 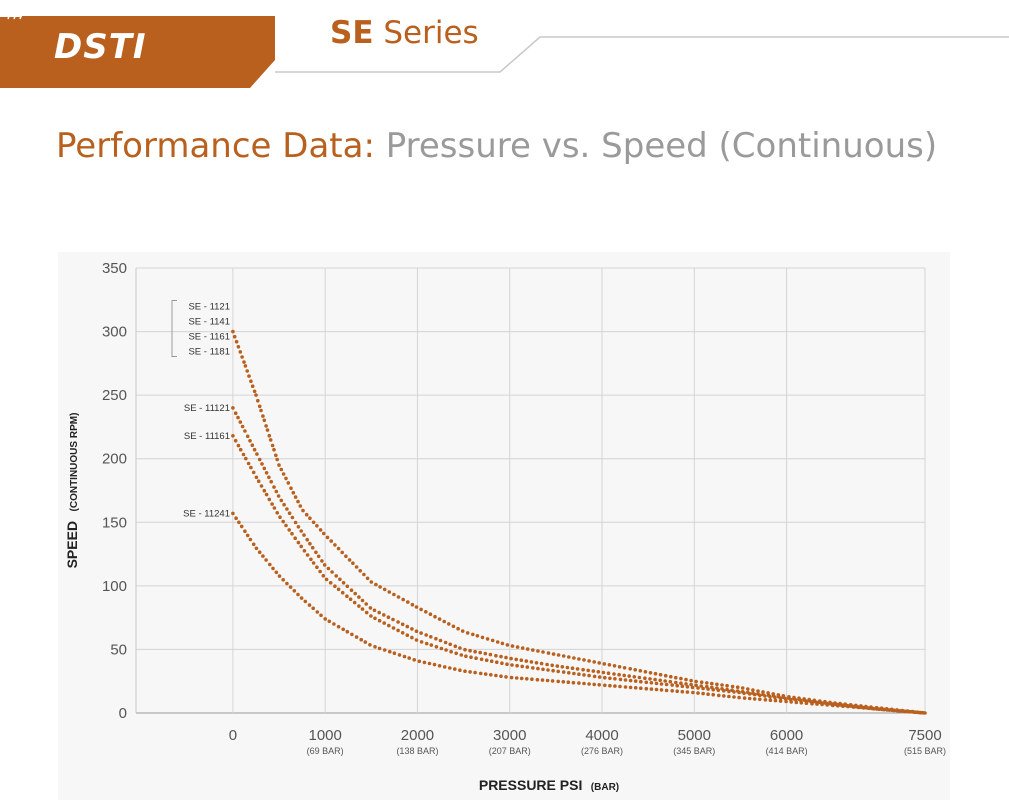 What do you see at coordinates (233, 735) in the screenshot?
I see `x-tick-label: 0` at bounding box center [233, 735].